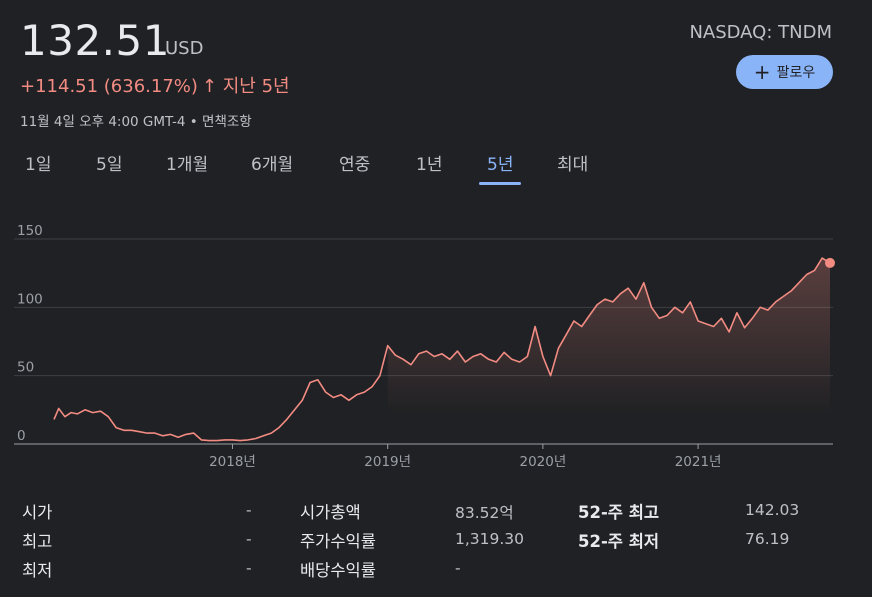  What do you see at coordinates (232, 462) in the screenshot?
I see `x-tick-label: 2018년` at bounding box center [232, 462].